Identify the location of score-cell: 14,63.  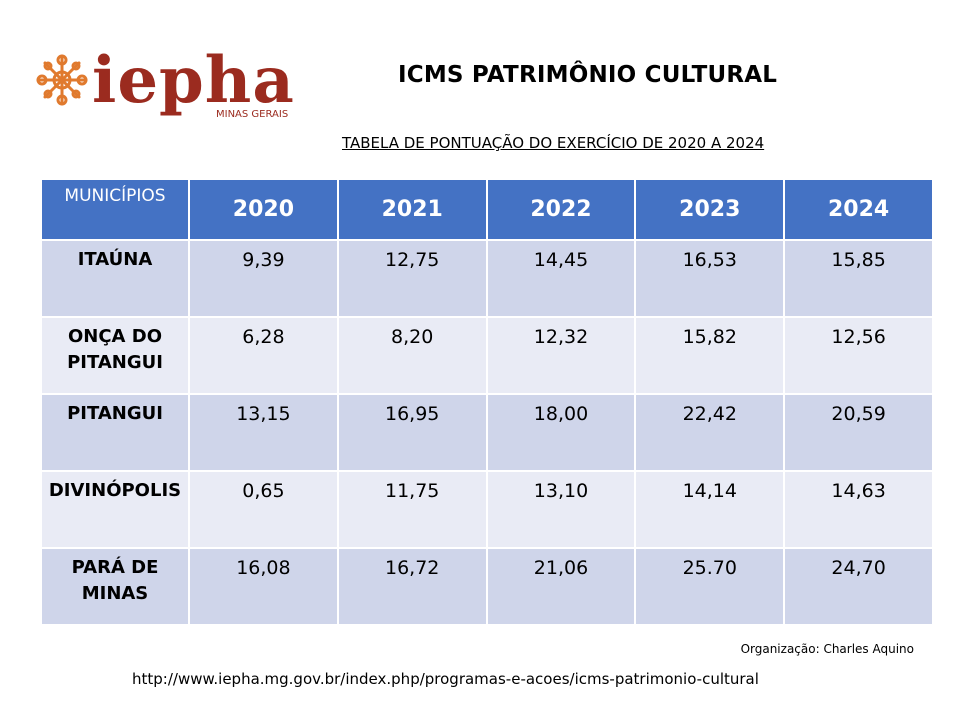
(858, 509).